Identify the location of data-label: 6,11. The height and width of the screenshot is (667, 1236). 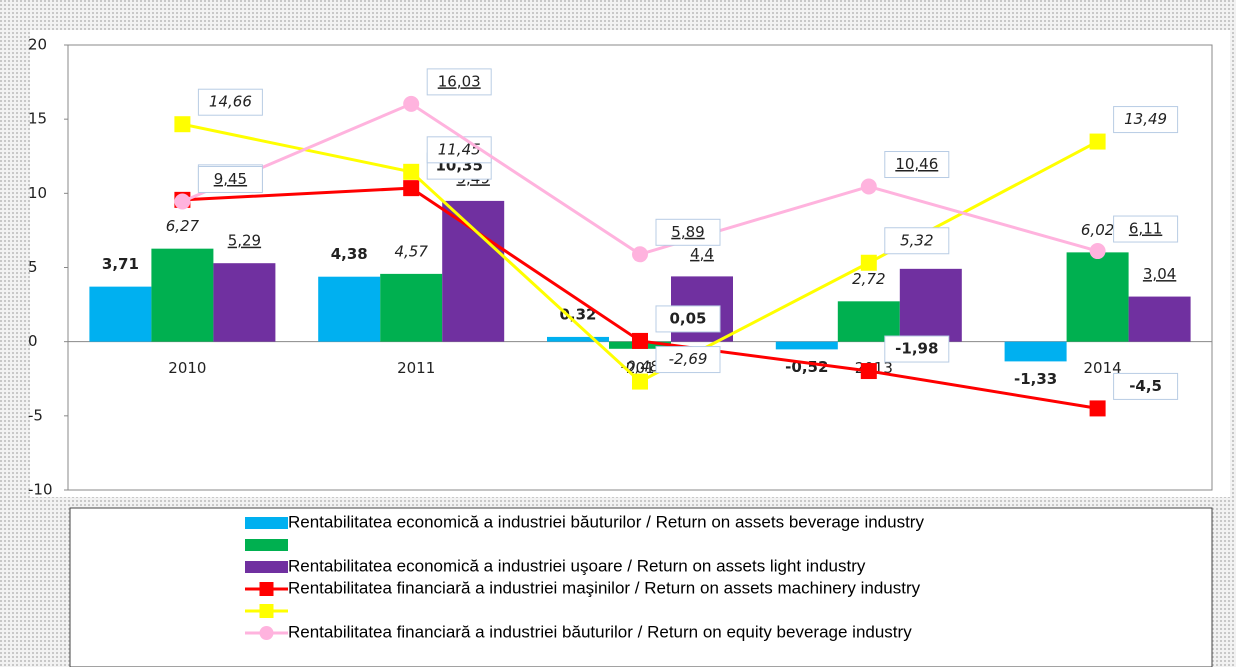
(1145, 229).